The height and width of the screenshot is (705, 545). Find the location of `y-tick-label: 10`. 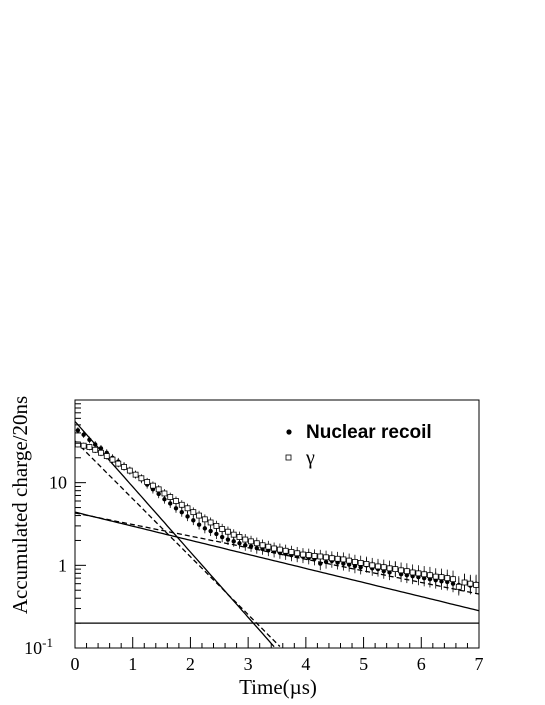

y-tick-label: 10 is located at coordinates (58, 483).